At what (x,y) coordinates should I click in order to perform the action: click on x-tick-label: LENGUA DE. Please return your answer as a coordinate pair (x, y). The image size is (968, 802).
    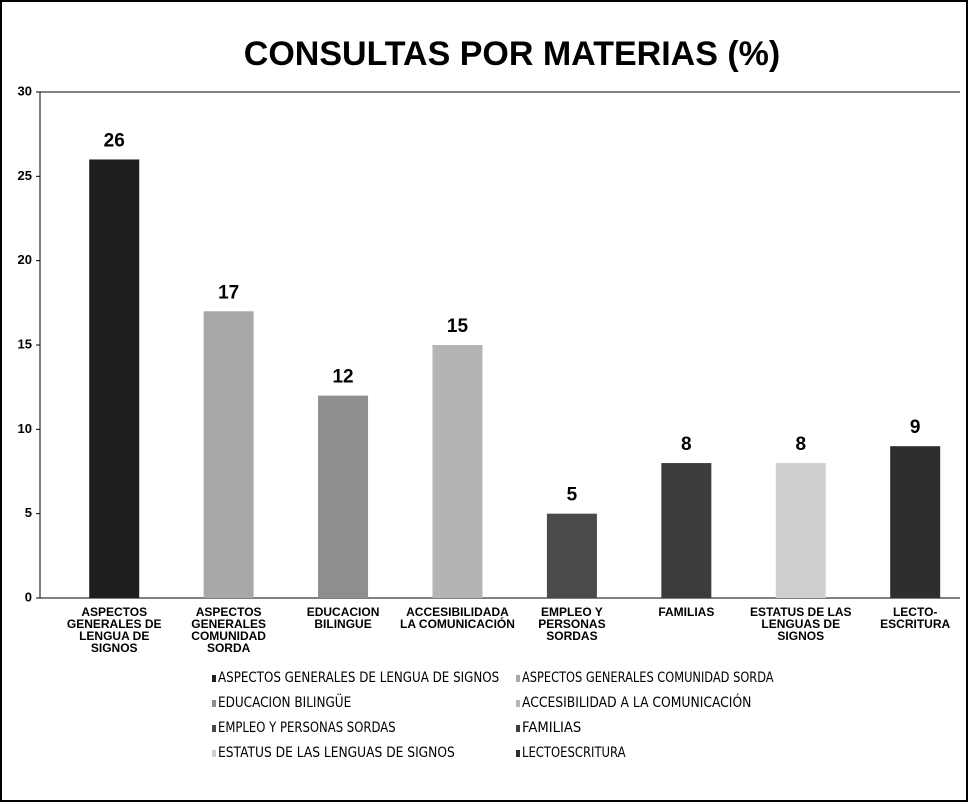
    Looking at the image, I should click on (114, 636).